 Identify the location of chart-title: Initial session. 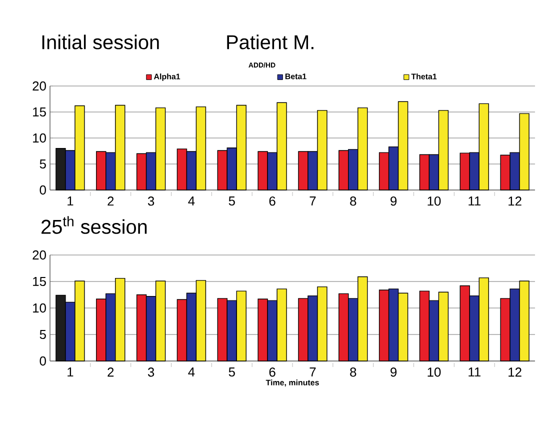
(100, 42).